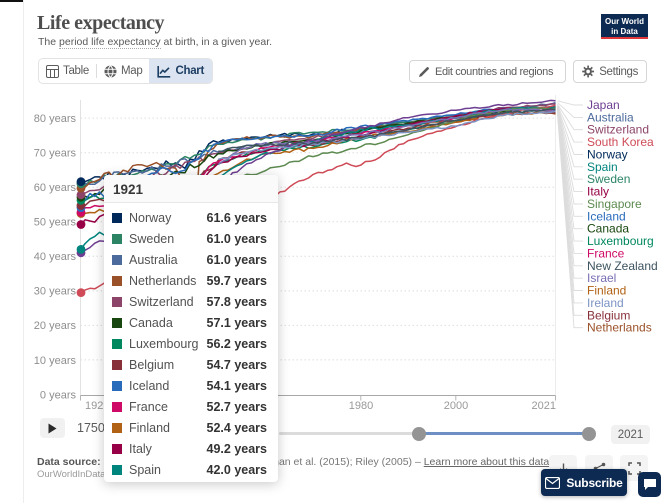  Describe the element at coordinates (598, 192) in the screenshot. I see `svg-text: Italy` at that location.